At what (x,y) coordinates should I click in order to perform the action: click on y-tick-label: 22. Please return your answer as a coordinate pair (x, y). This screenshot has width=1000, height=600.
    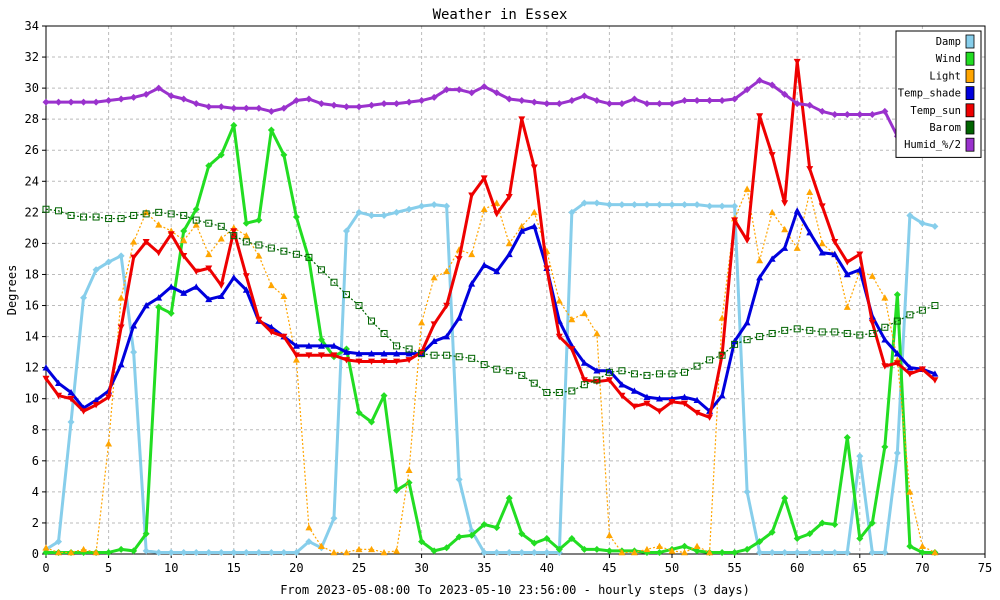
    Looking at the image, I should click on (32, 212).